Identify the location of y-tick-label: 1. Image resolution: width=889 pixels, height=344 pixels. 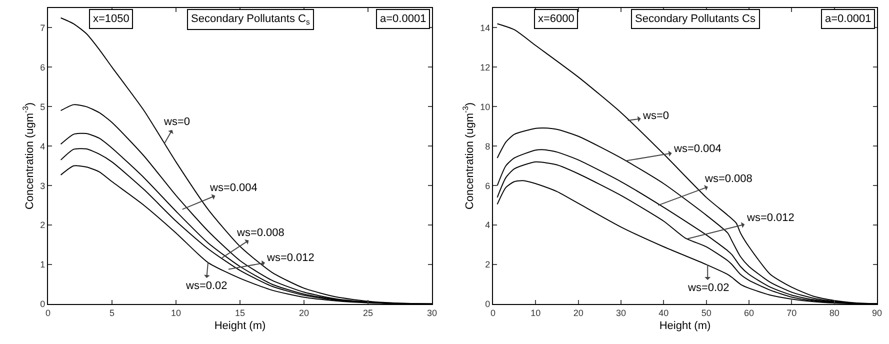
(43, 265).